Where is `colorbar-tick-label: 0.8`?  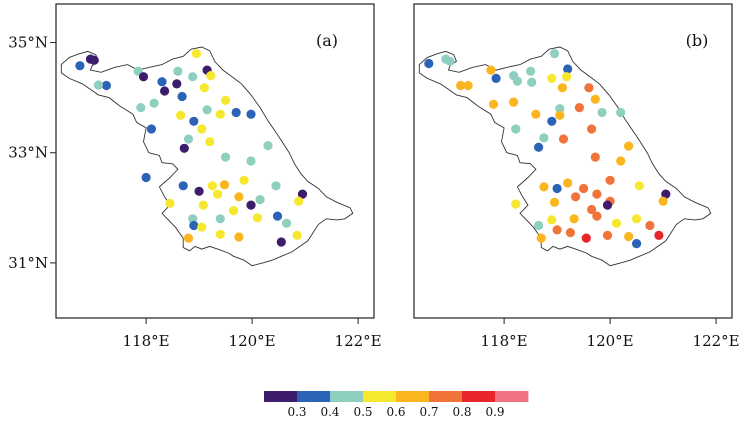 colorbar-tick-label: 0.8 is located at coordinates (461, 412).